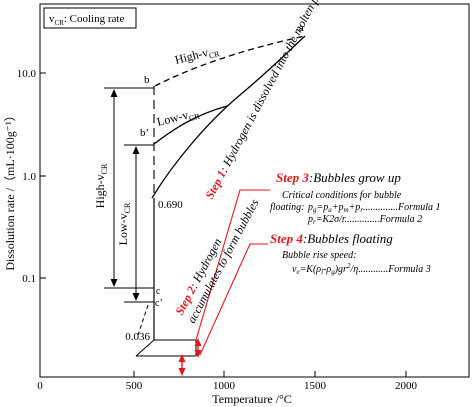  Describe the element at coordinates (170, 205) in the screenshot. I see `value-label-0690: 0.690` at that location.